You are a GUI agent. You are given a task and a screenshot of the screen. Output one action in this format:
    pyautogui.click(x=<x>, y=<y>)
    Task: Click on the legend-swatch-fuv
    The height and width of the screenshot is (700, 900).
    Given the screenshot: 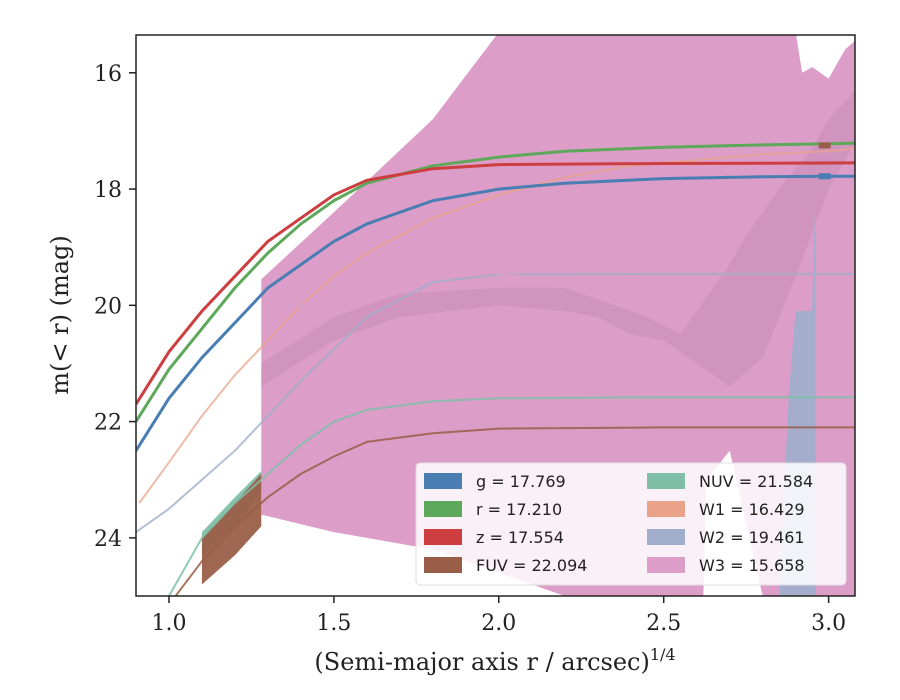 What is the action you would take?
    pyautogui.click(x=443, y=565)
    